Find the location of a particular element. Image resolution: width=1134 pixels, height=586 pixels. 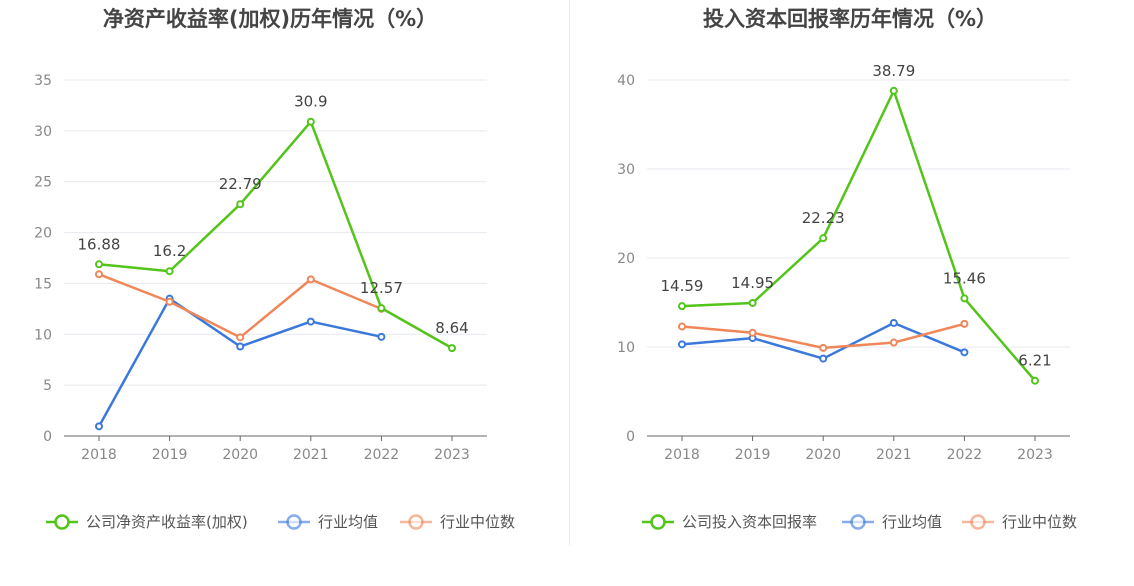

chart-title: 投入资本回报率历年情况（%） is located at coordinates (850, 19).